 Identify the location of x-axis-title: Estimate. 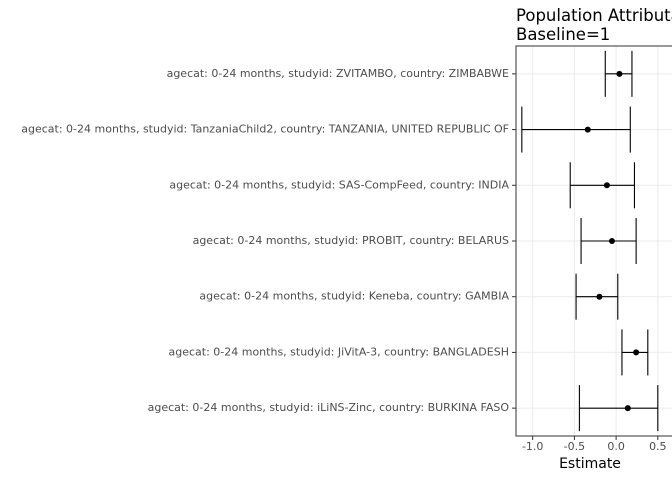
(590, 464).